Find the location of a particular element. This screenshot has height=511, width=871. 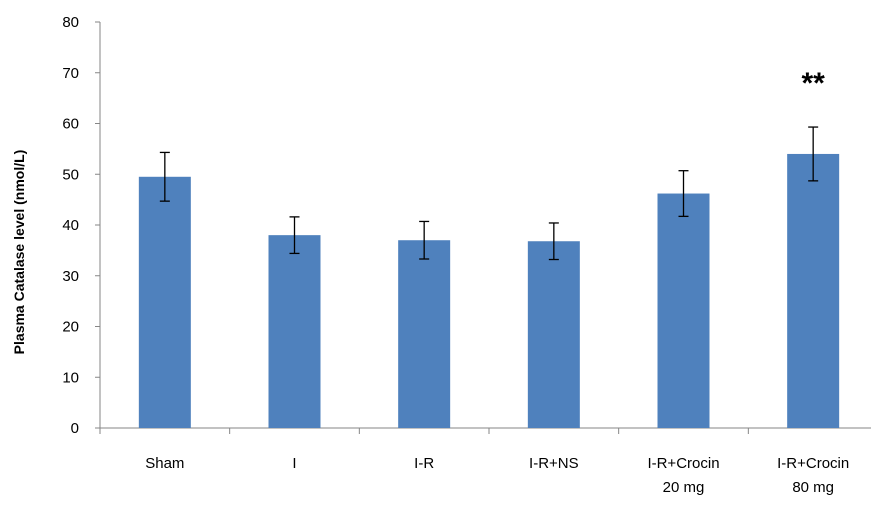

y-tick-label: 30 is located at coordinates (70, 276).